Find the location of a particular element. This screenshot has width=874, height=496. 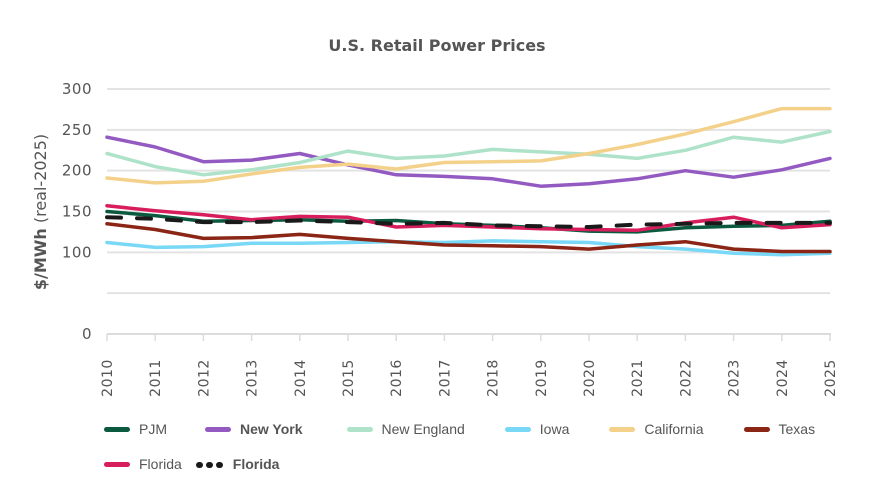

series-line-texas is located at coordinates (468, 238).